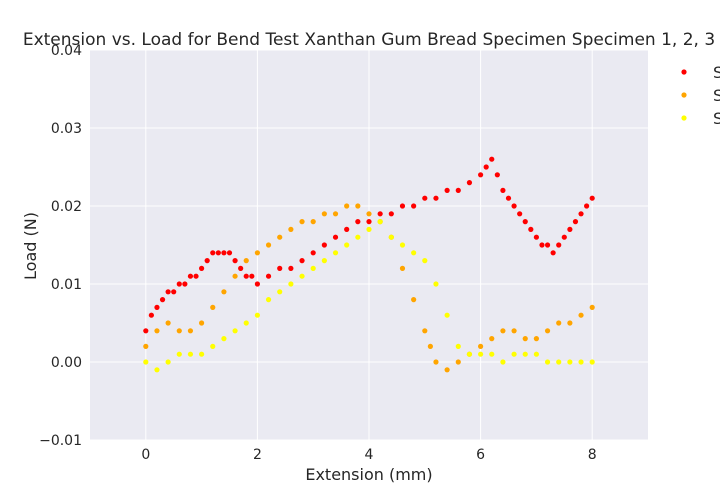  Describe the element at coordinates (592, 455) in the screenshot. I see `x-tick-label: 8` at that location.